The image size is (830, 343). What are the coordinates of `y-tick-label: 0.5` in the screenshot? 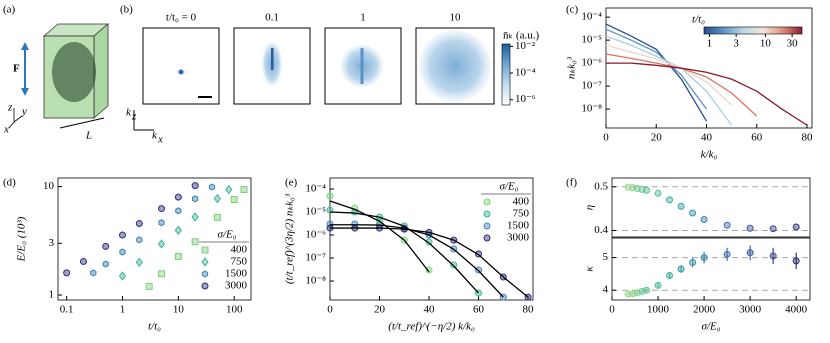 It's located at (601, 186).